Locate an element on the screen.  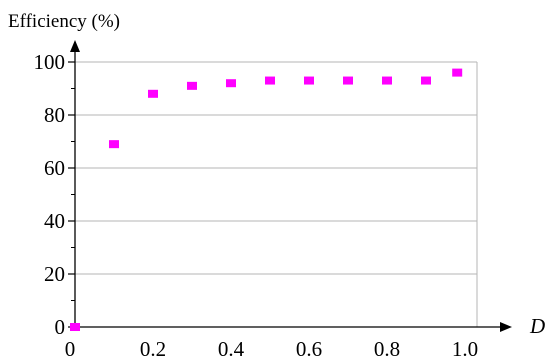
x-tick-label: 0.6 is located at coordinates (309, 349).